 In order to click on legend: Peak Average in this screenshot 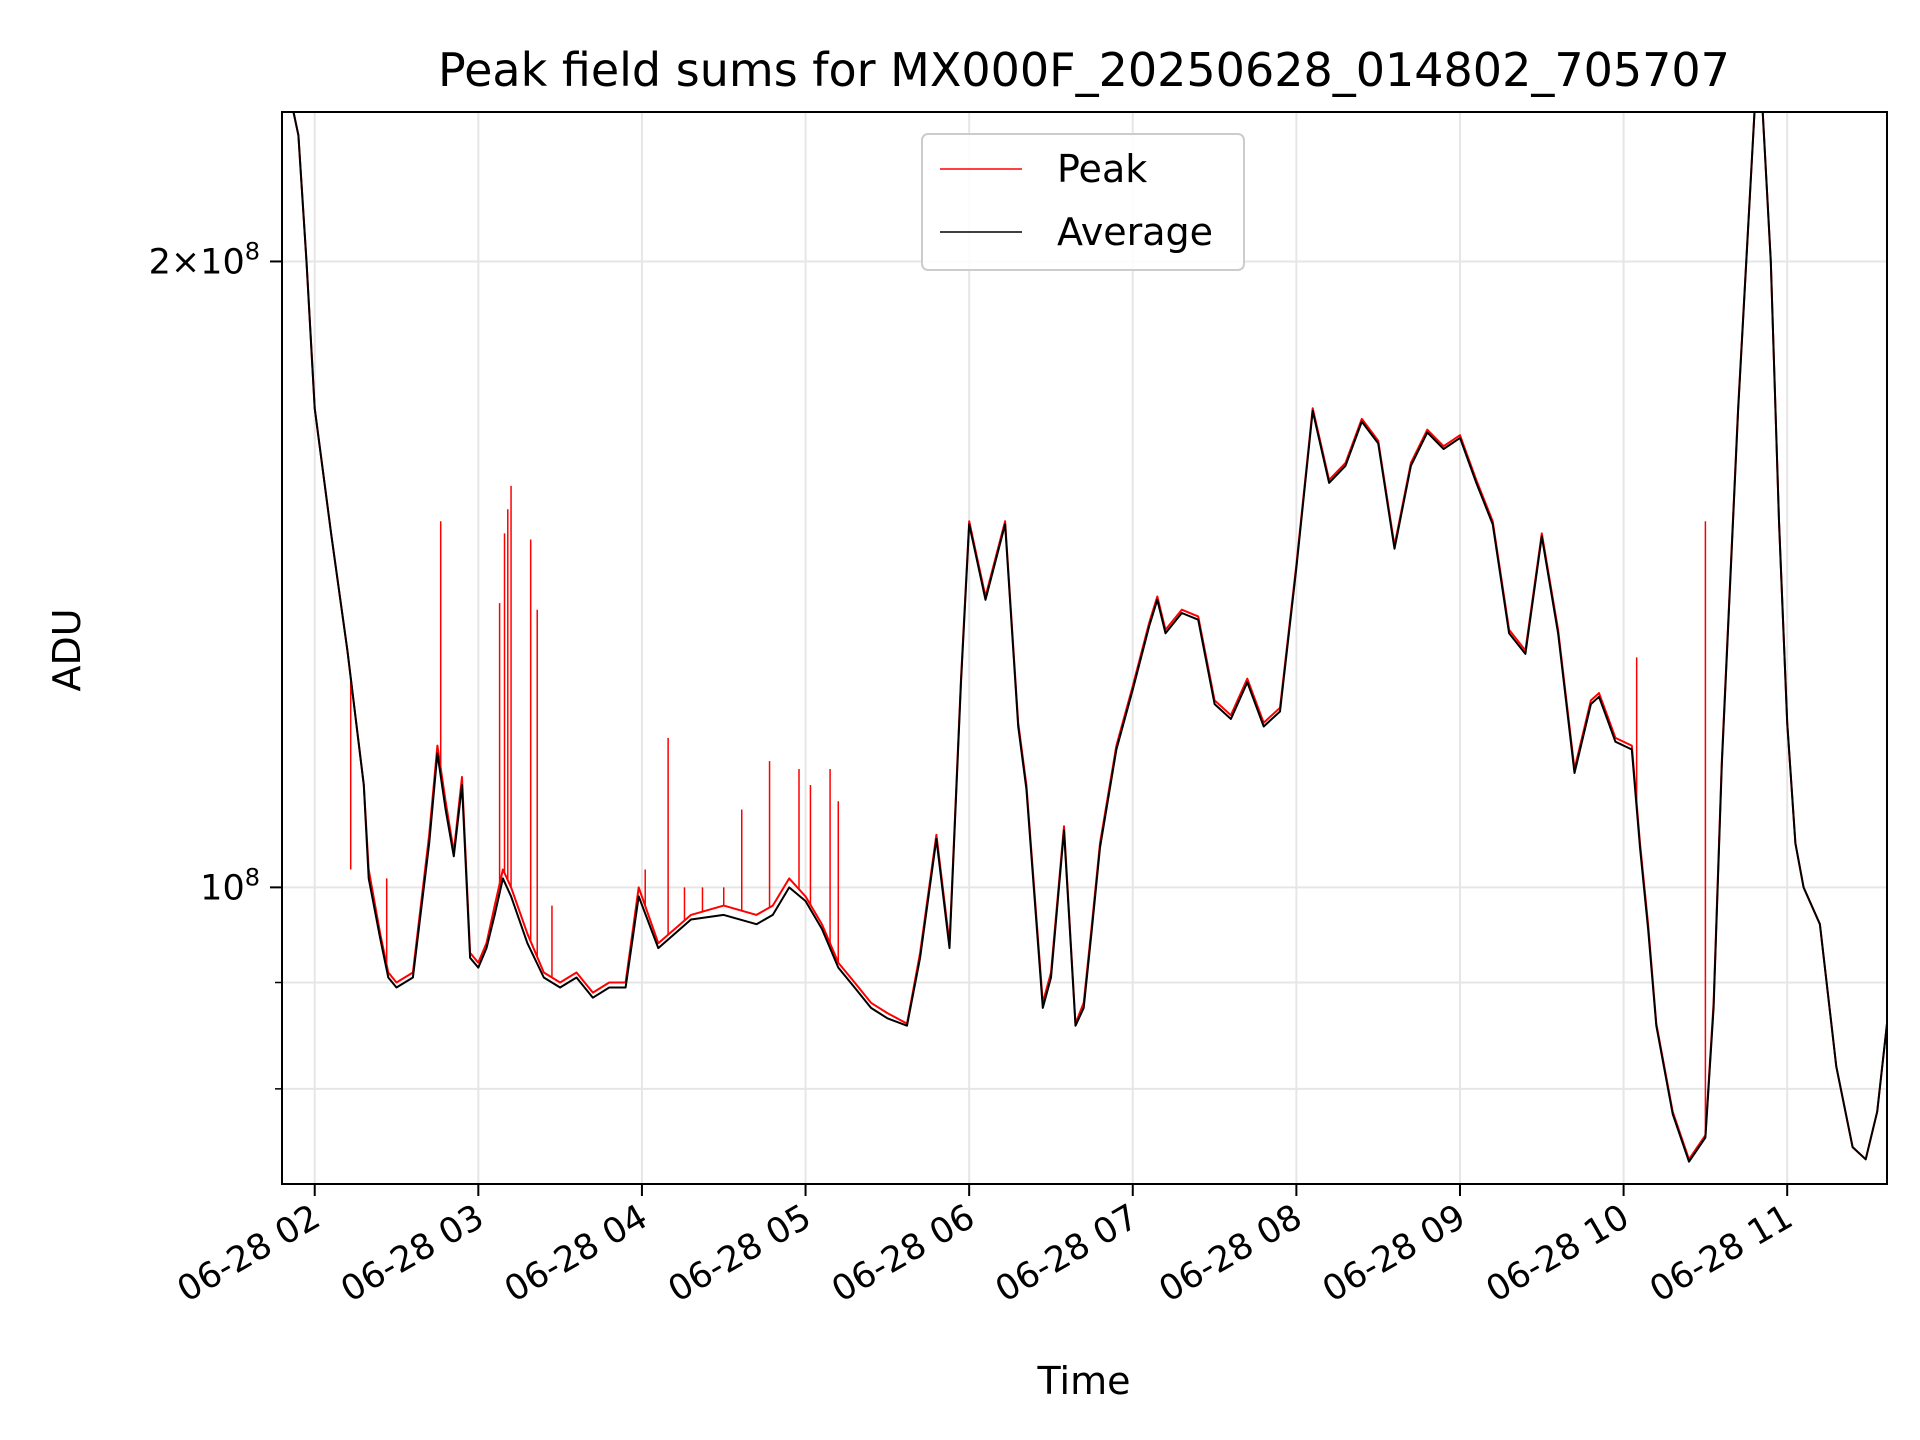, I will do `click(1083, 202)`.